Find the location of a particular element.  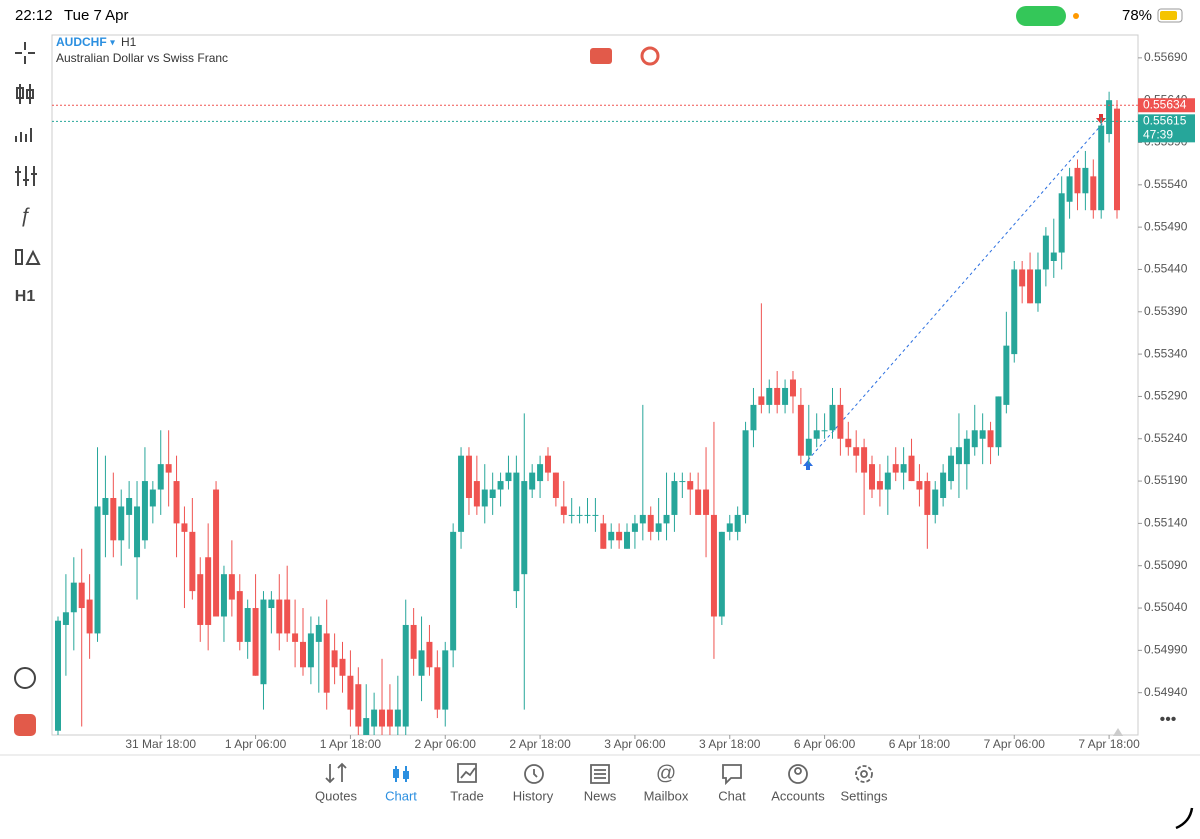

bid-label: 0.55615 is located at coordinates (1165, 121).